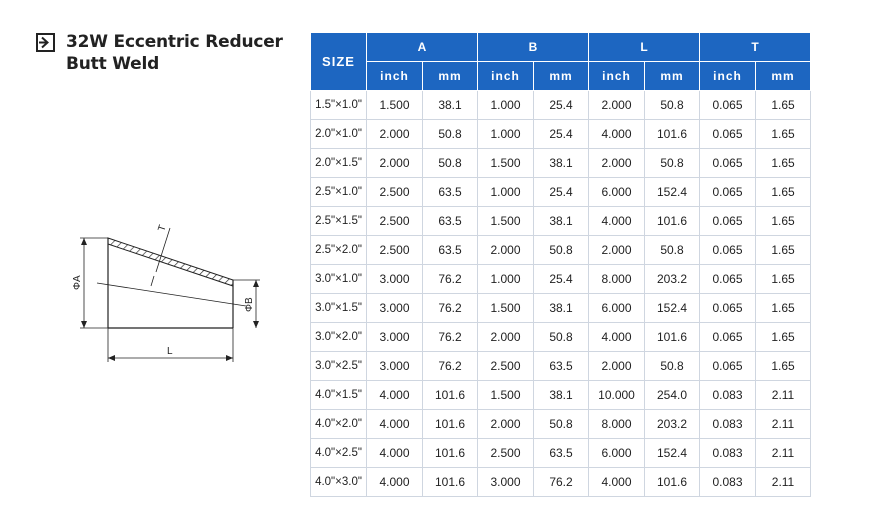 Image resolution: width=881 pixels, height=527 pixels. Describe the element at coordinates (174, 42) in the screenshot. I see `title-line-1: 32W Eccentric Reducer` at that location.